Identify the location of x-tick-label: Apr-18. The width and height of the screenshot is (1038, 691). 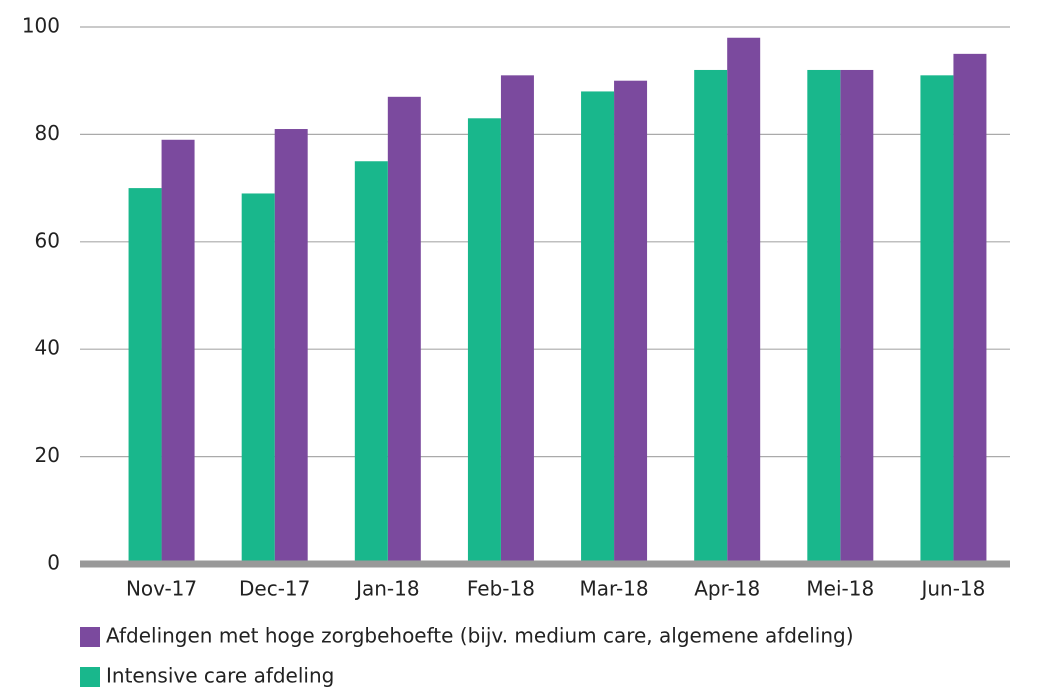
(727, 589).